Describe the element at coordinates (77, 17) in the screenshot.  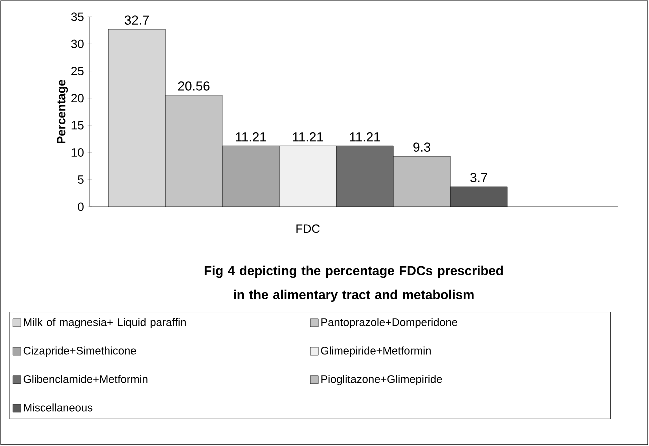
I see `y-tick-label: 35` at that location.